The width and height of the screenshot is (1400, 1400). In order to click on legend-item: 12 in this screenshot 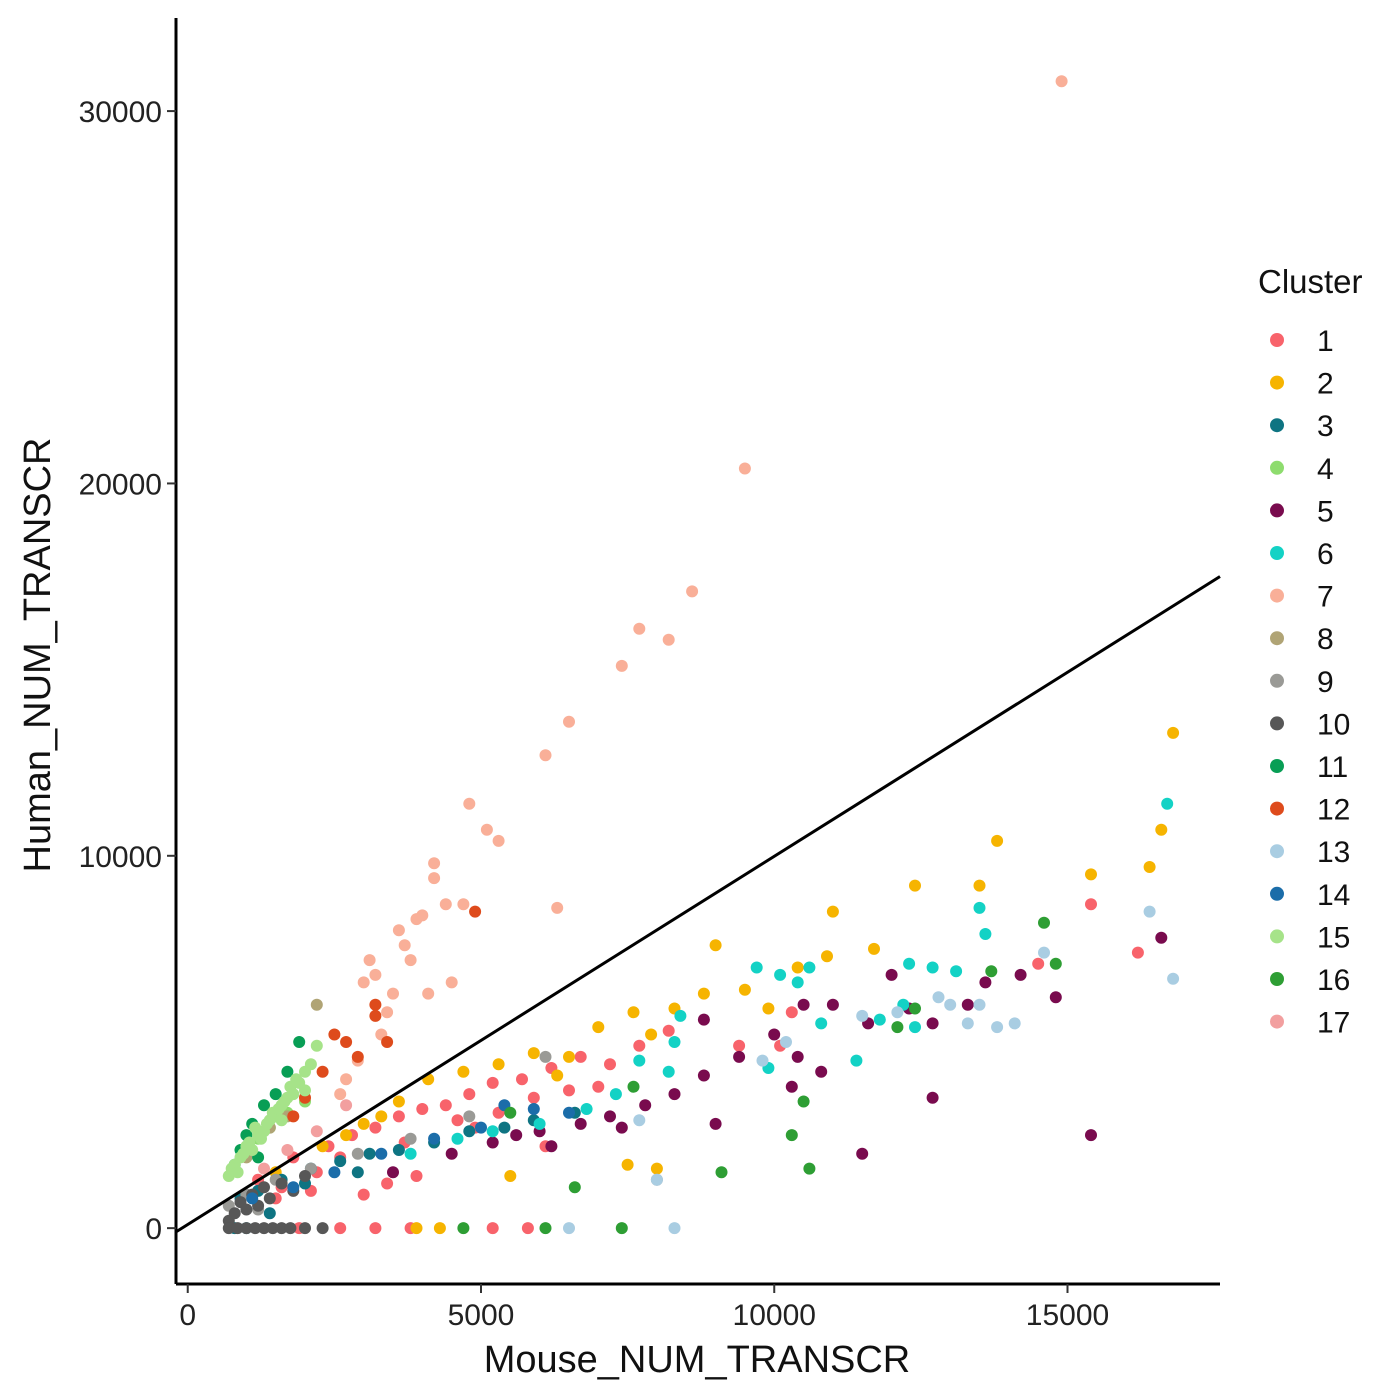, I will do `click(1310, 810)`.